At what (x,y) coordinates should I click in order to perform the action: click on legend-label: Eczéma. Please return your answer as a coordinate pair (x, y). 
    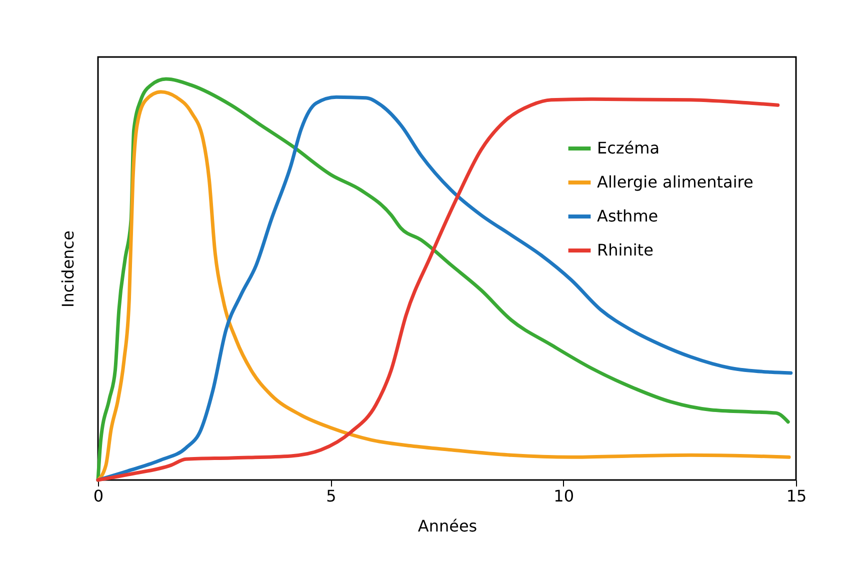
    Looking at the image, I should click on (628, 148).